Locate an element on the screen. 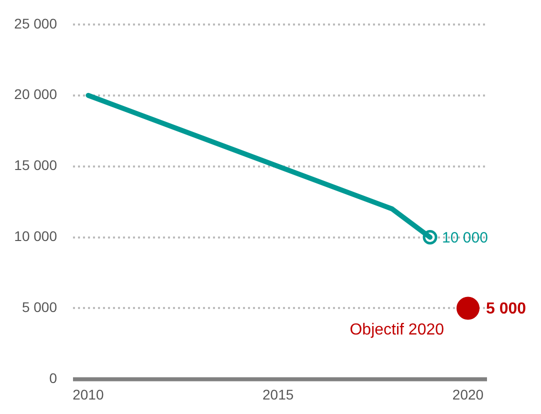  annotation: Objectif 2020 is located at coordinates (397, 330).